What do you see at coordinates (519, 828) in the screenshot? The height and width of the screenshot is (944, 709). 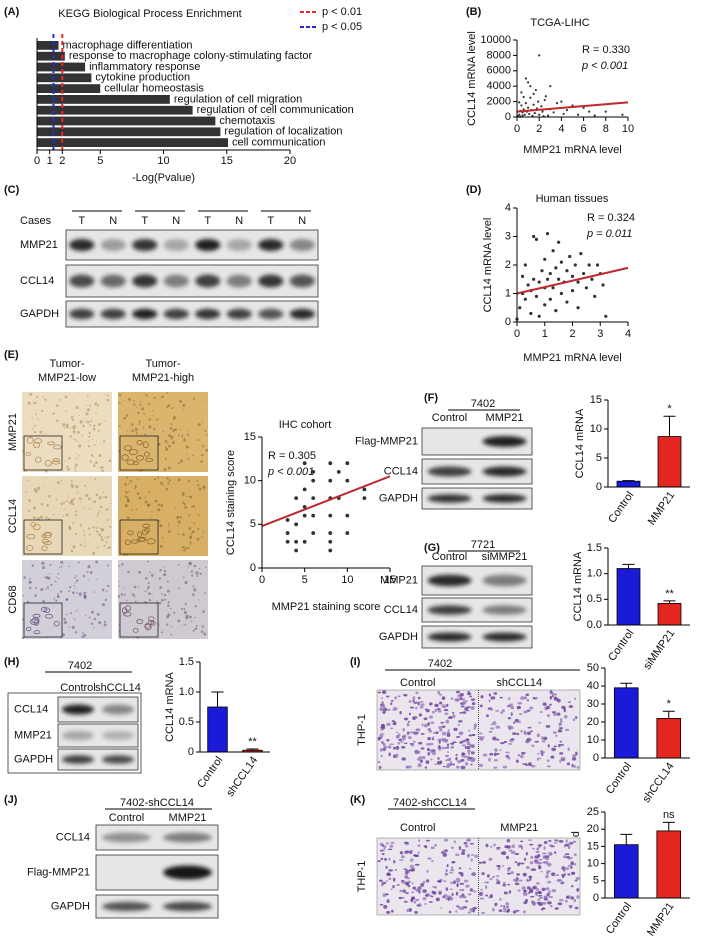 I see `lane-label: MMP21` at bounding box center [519, 828].